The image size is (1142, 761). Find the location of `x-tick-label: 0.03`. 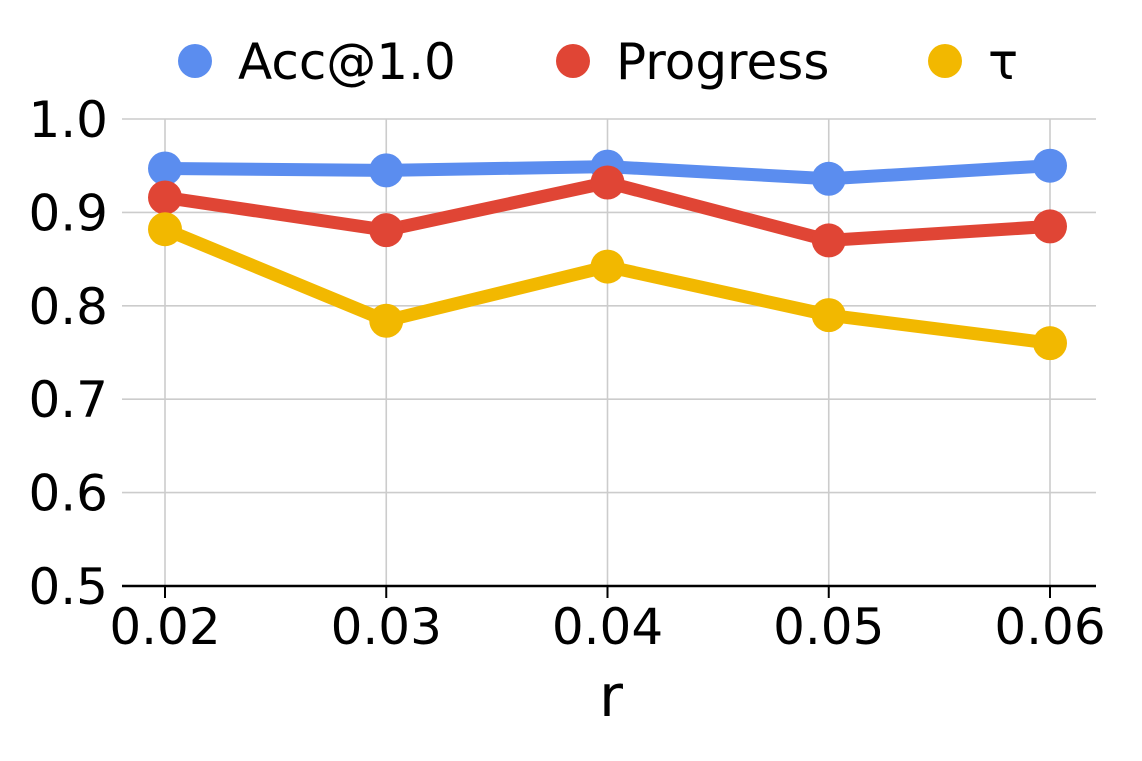

x-tick-label: 0.03 is located at coordinates (386, 627).